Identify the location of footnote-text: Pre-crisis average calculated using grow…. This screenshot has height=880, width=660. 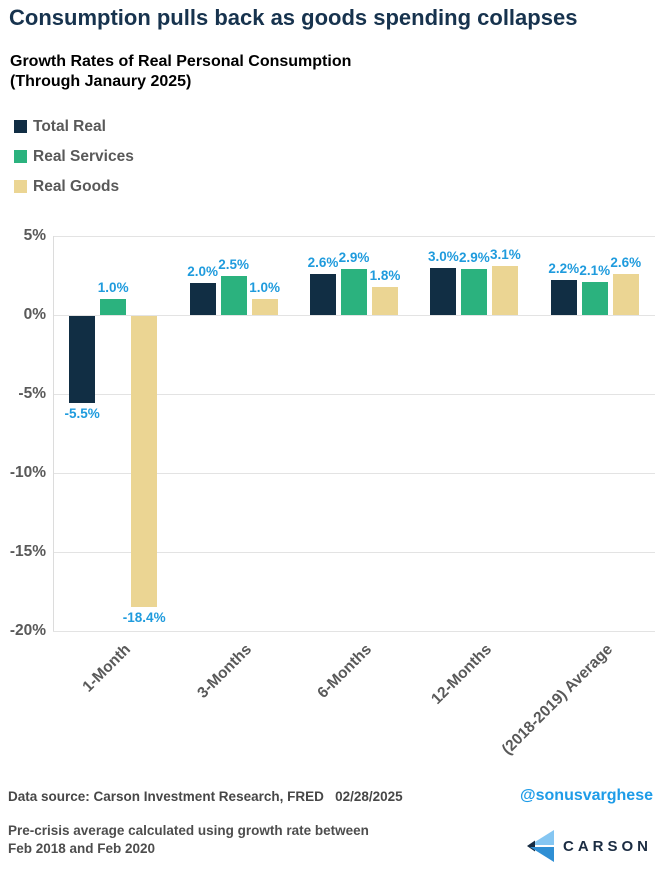
(188, 840).